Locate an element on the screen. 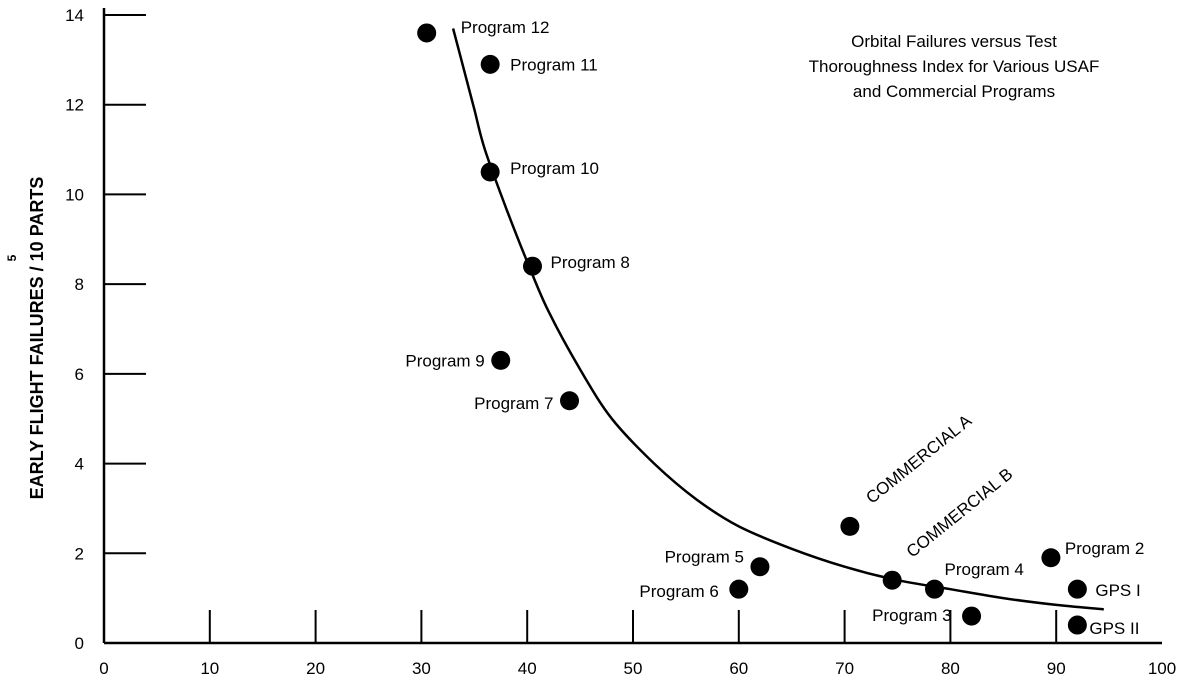  x-tick-label: 70 is located at coordinates (844, 668).